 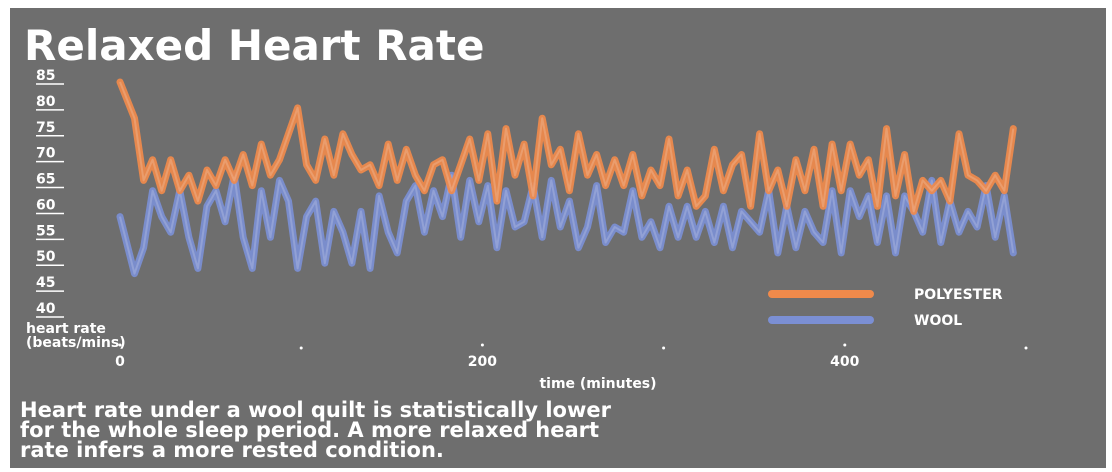 What do you see at coordinates (45, 128) in the screenshot?
I see `y-tick-label: 75` at bounding box center [45, 128].